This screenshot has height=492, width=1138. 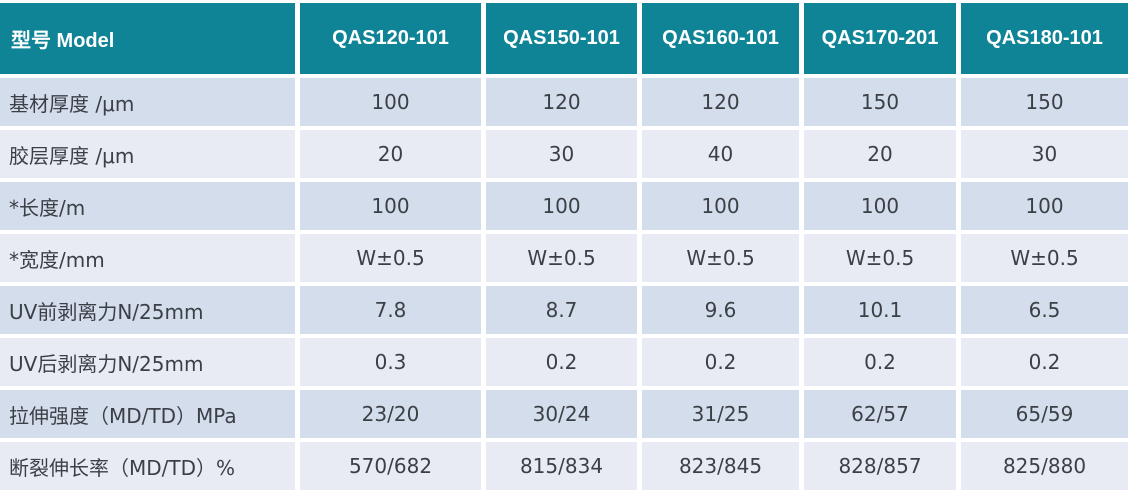 I want to click on row-label-substrate-thickness: 基材厚度 /μm, so click(x=147, y=102).